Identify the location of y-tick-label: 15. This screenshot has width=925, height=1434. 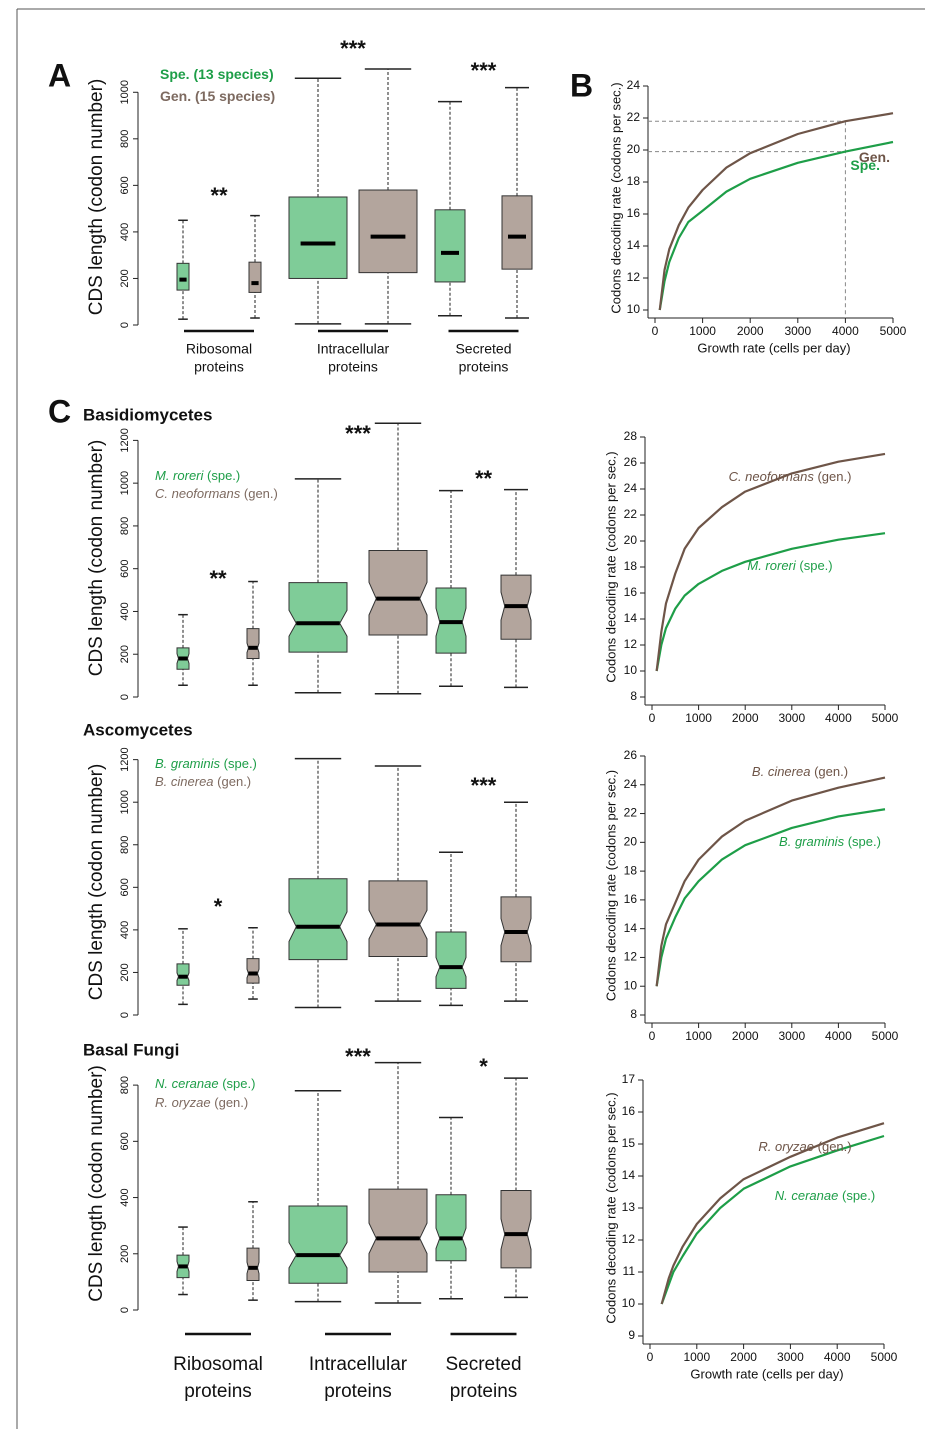
(629, 1143).